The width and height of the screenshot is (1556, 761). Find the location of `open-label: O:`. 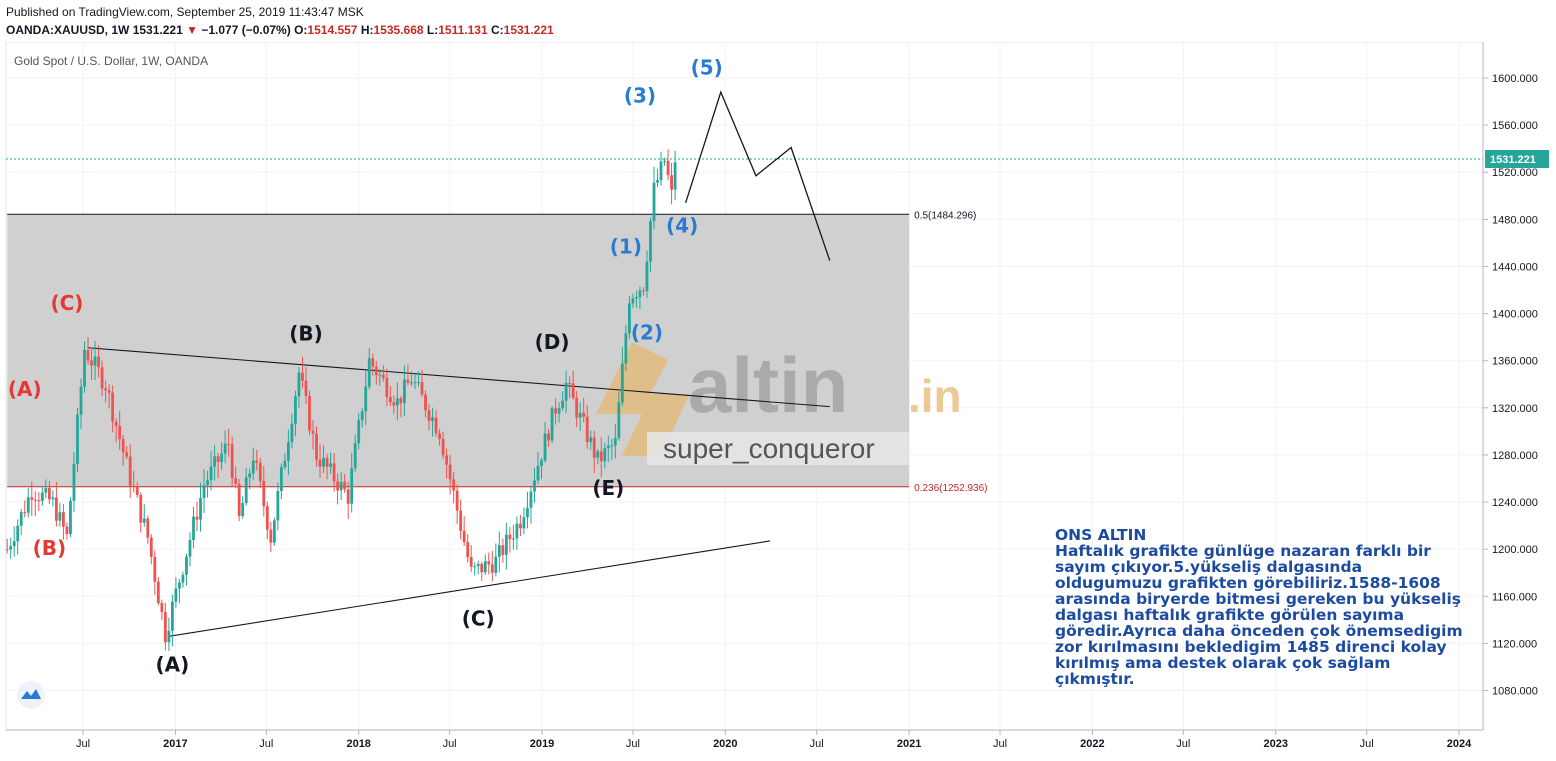

open-label: O: is located at coordinates (301, 30).